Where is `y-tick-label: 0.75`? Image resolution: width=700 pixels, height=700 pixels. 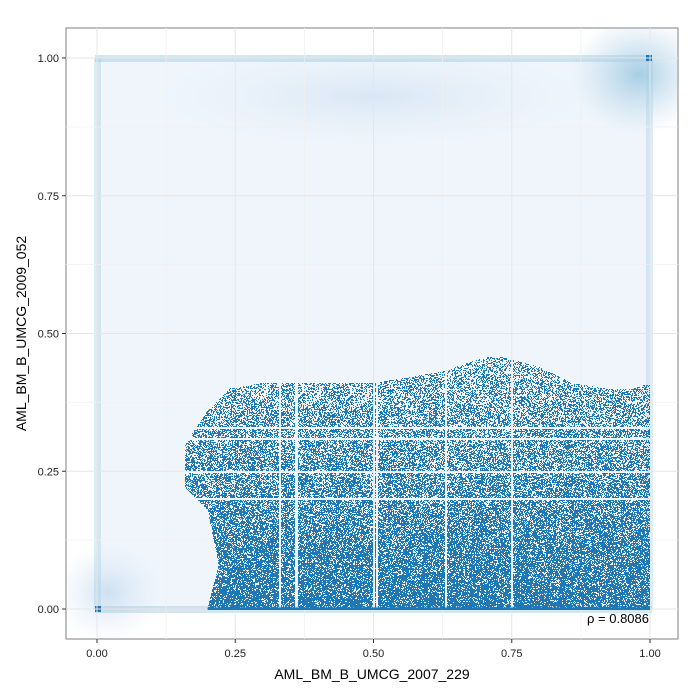
y-tick-label: 0.75 is located at coordinates (48, 197).